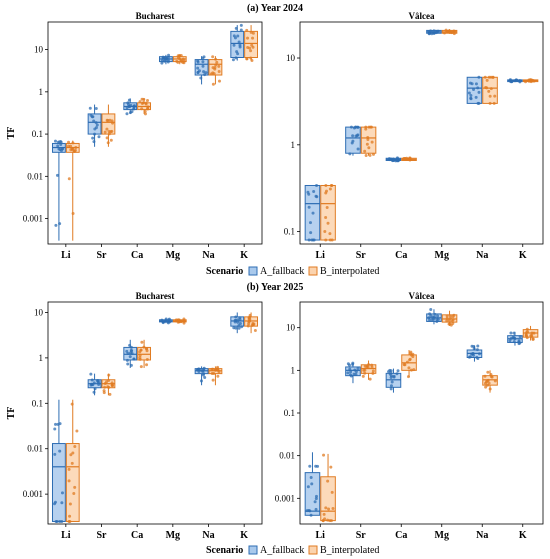 Image resolution: width=550 pixels, height=559 pixels. I want to click on legend-label-a-fallback: A_fallback, so click(282, 271).